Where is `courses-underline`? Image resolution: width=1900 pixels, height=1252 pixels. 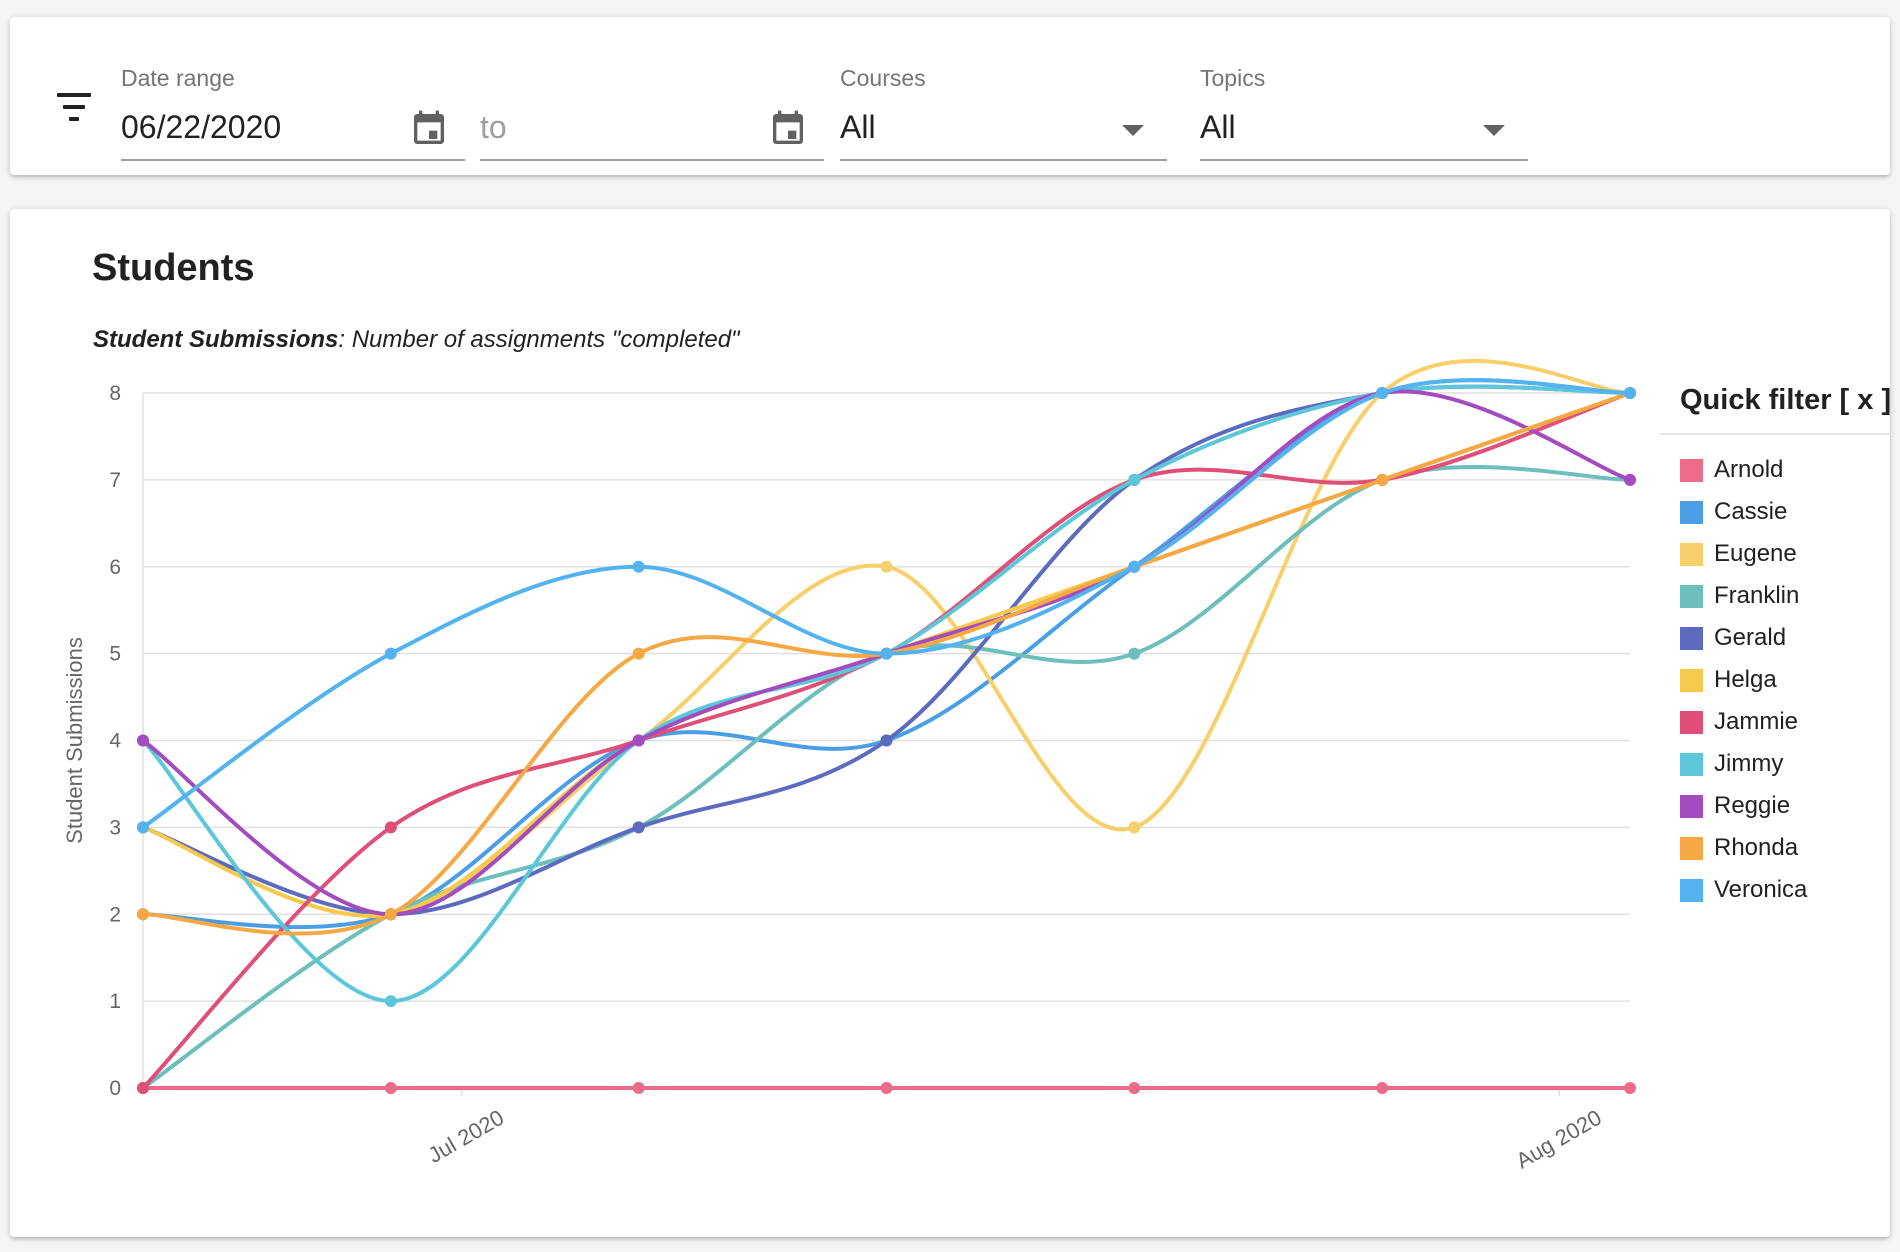
courses-underline is located at coordinates (1003, 160).